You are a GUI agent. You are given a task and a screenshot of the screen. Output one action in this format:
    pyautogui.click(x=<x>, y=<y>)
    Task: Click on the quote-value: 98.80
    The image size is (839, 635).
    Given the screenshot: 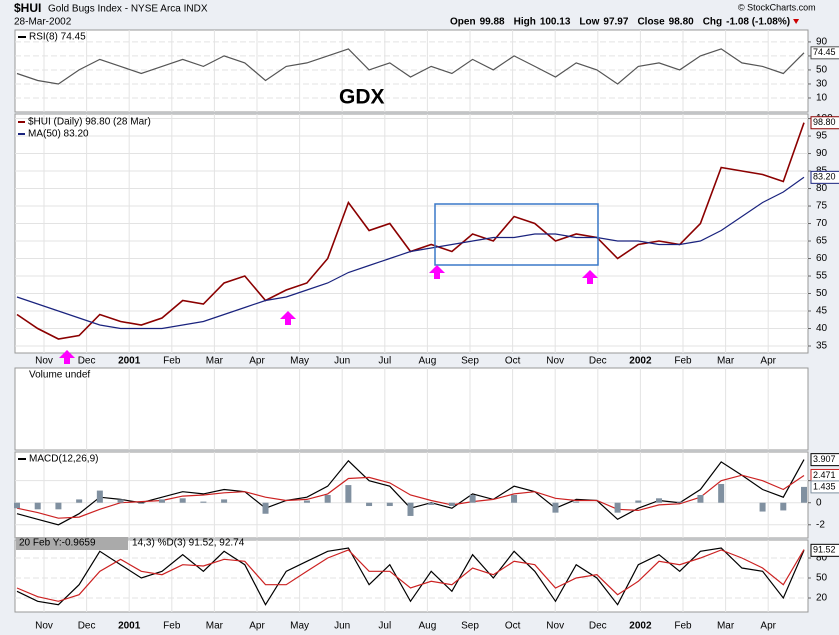 What is the action you would take?
    pyautogui.click(x=681, y=22)
    